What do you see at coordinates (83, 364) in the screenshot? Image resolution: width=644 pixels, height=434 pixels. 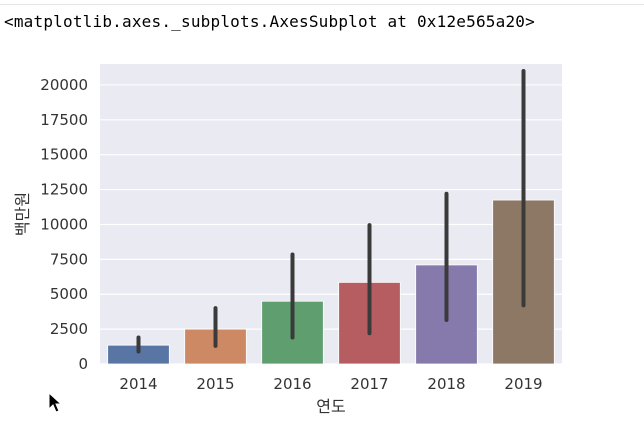 I see `y-tick-label: 0` at bounding box center [83, 364].